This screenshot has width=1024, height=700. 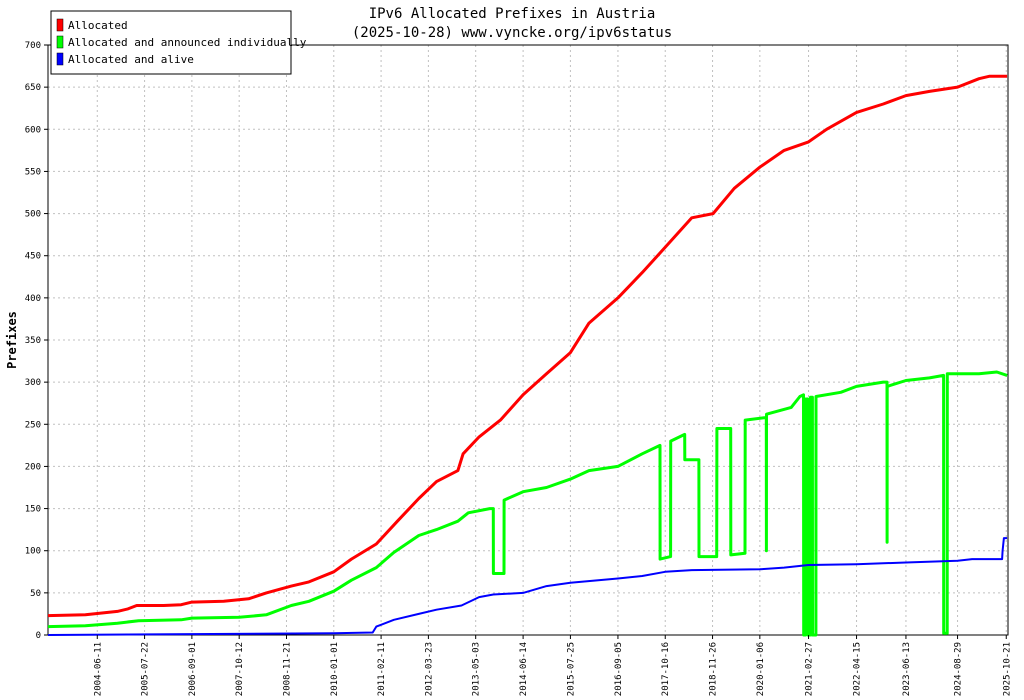 I want to click on legend-label: Allocated and announced individually, so click(x=187, y=42).